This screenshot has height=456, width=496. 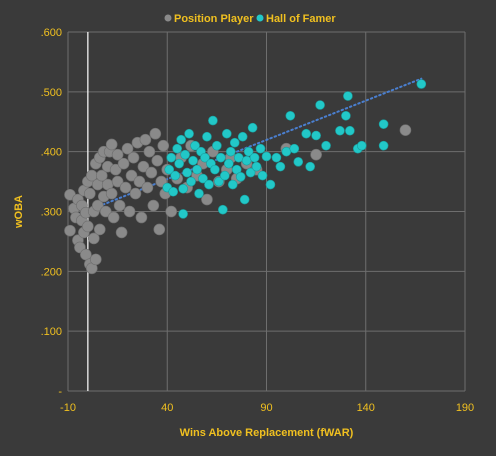 What do you see at coordinates (68, 408) in the screenshot?
I see `x-tick-label: -10` at bounding box center [68, 408].